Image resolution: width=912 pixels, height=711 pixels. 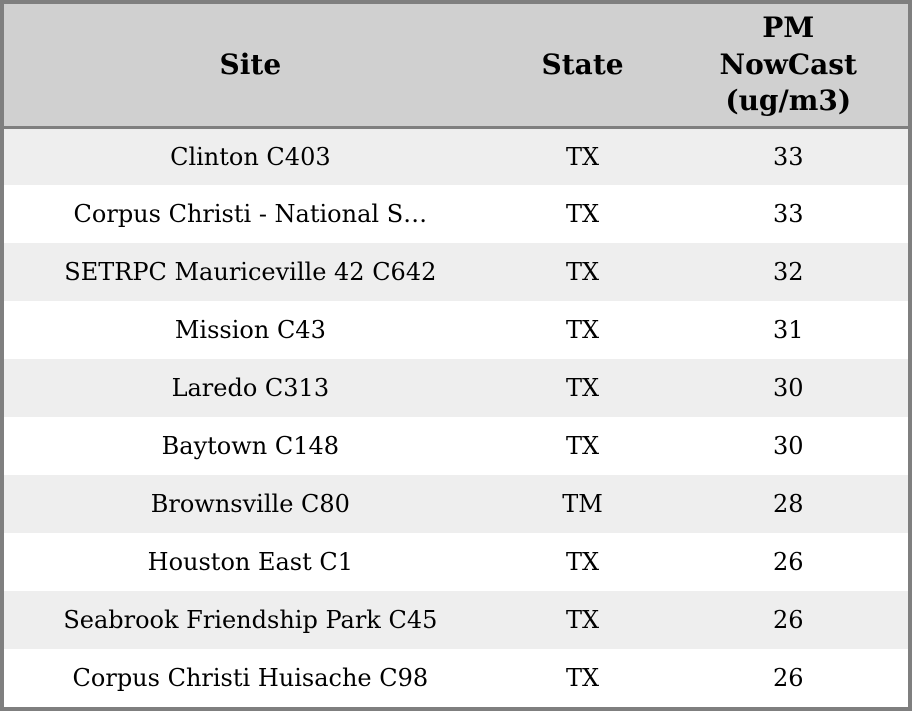 I want to click on table-row: Corpus Christi Huisache C98 TX 26, so click(x=456, y=677).